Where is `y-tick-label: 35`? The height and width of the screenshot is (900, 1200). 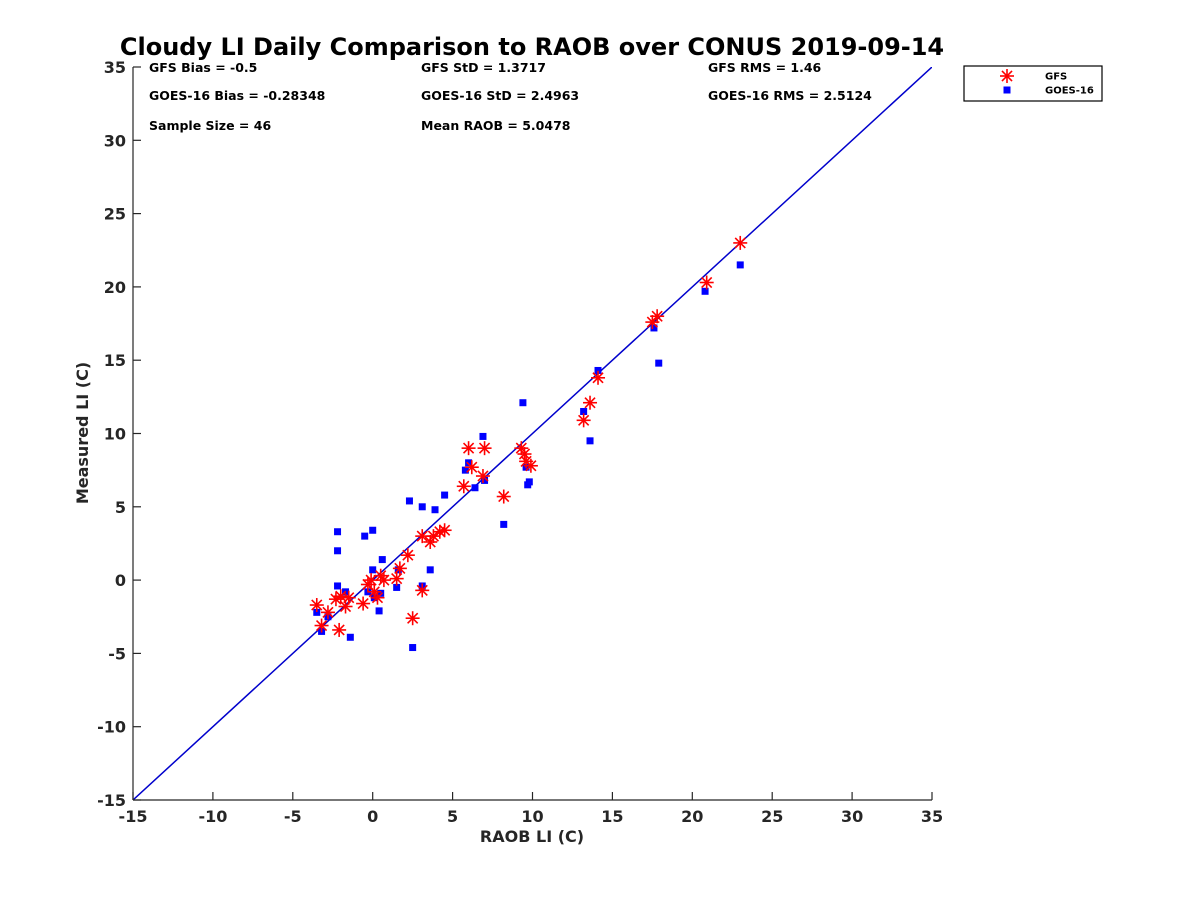 y-tick-label: 35 is located at coordinates (115, 67).